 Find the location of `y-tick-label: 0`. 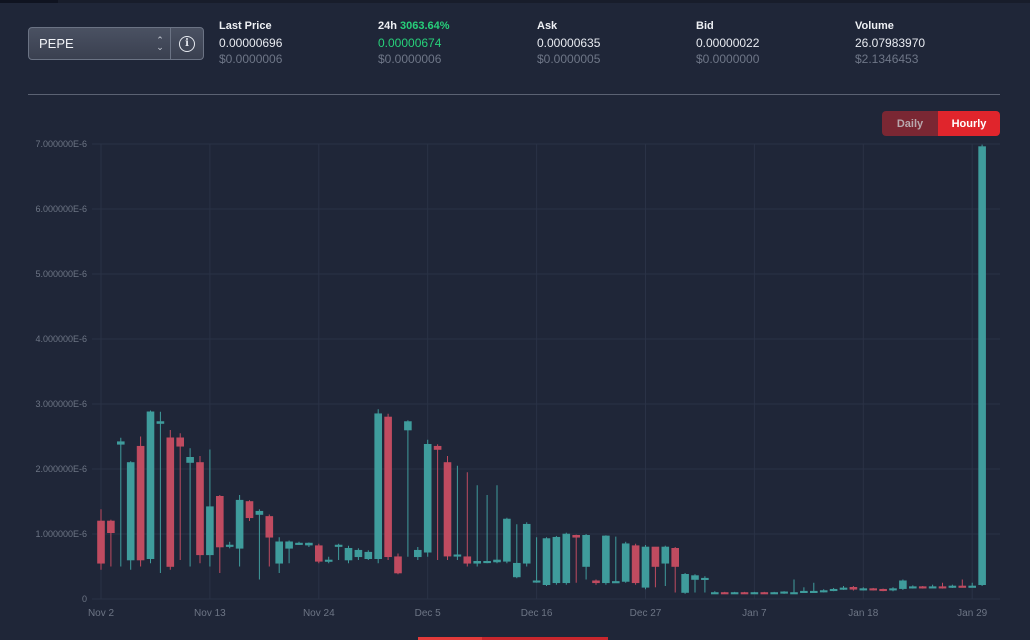

y-tick-label: 0 is located at coordinates (84, 599).